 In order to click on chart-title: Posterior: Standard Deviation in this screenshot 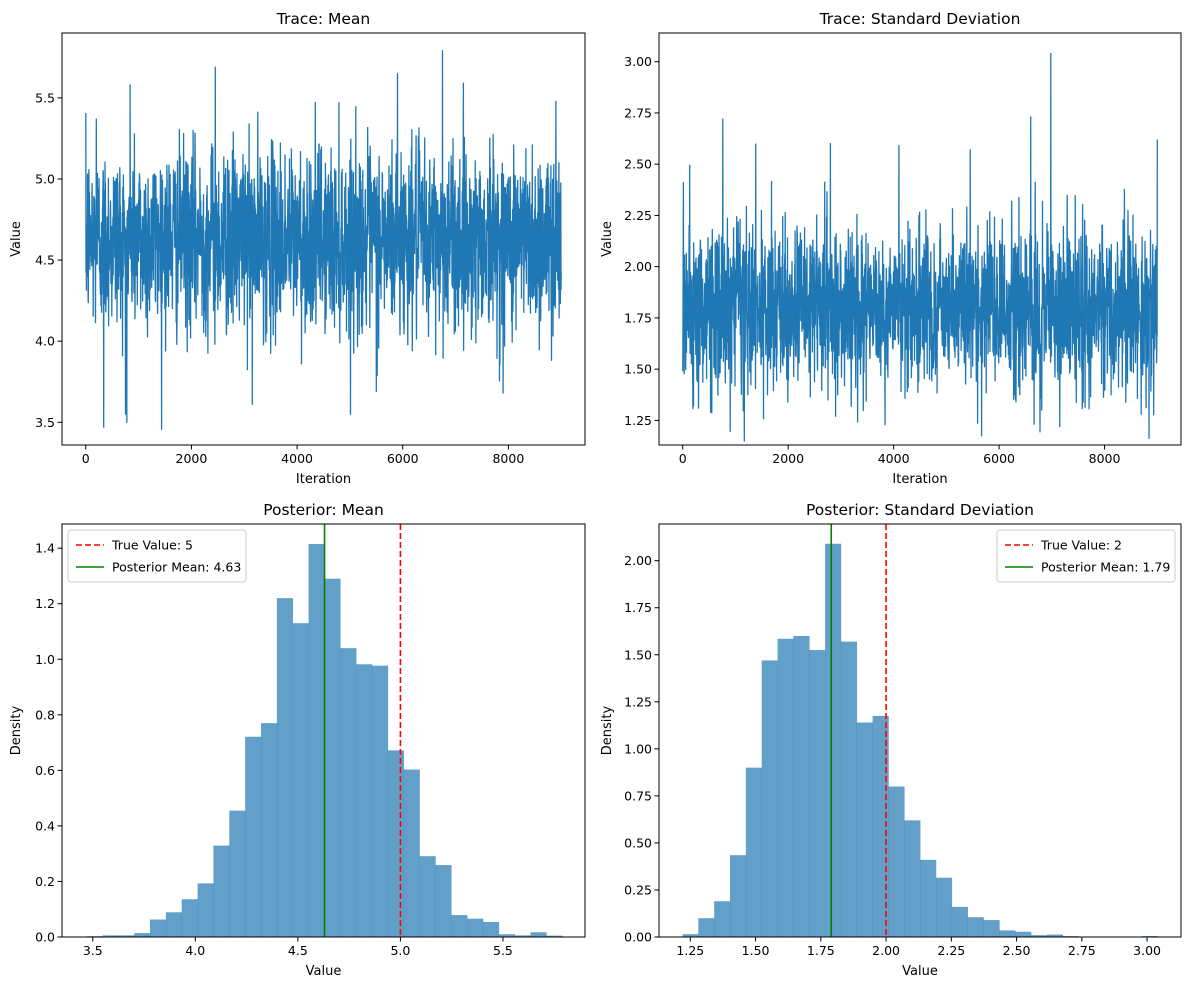, I will do `click(920, 510)`.